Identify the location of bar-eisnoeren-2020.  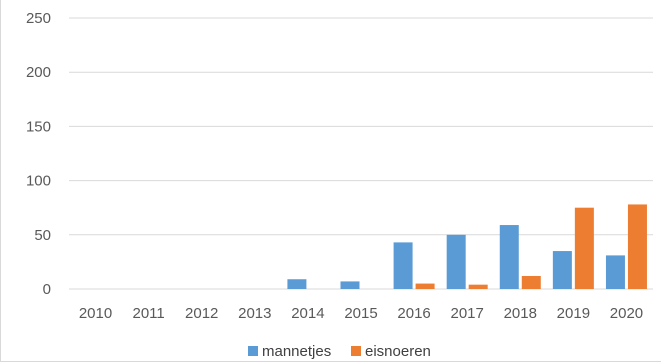
(637, 246).